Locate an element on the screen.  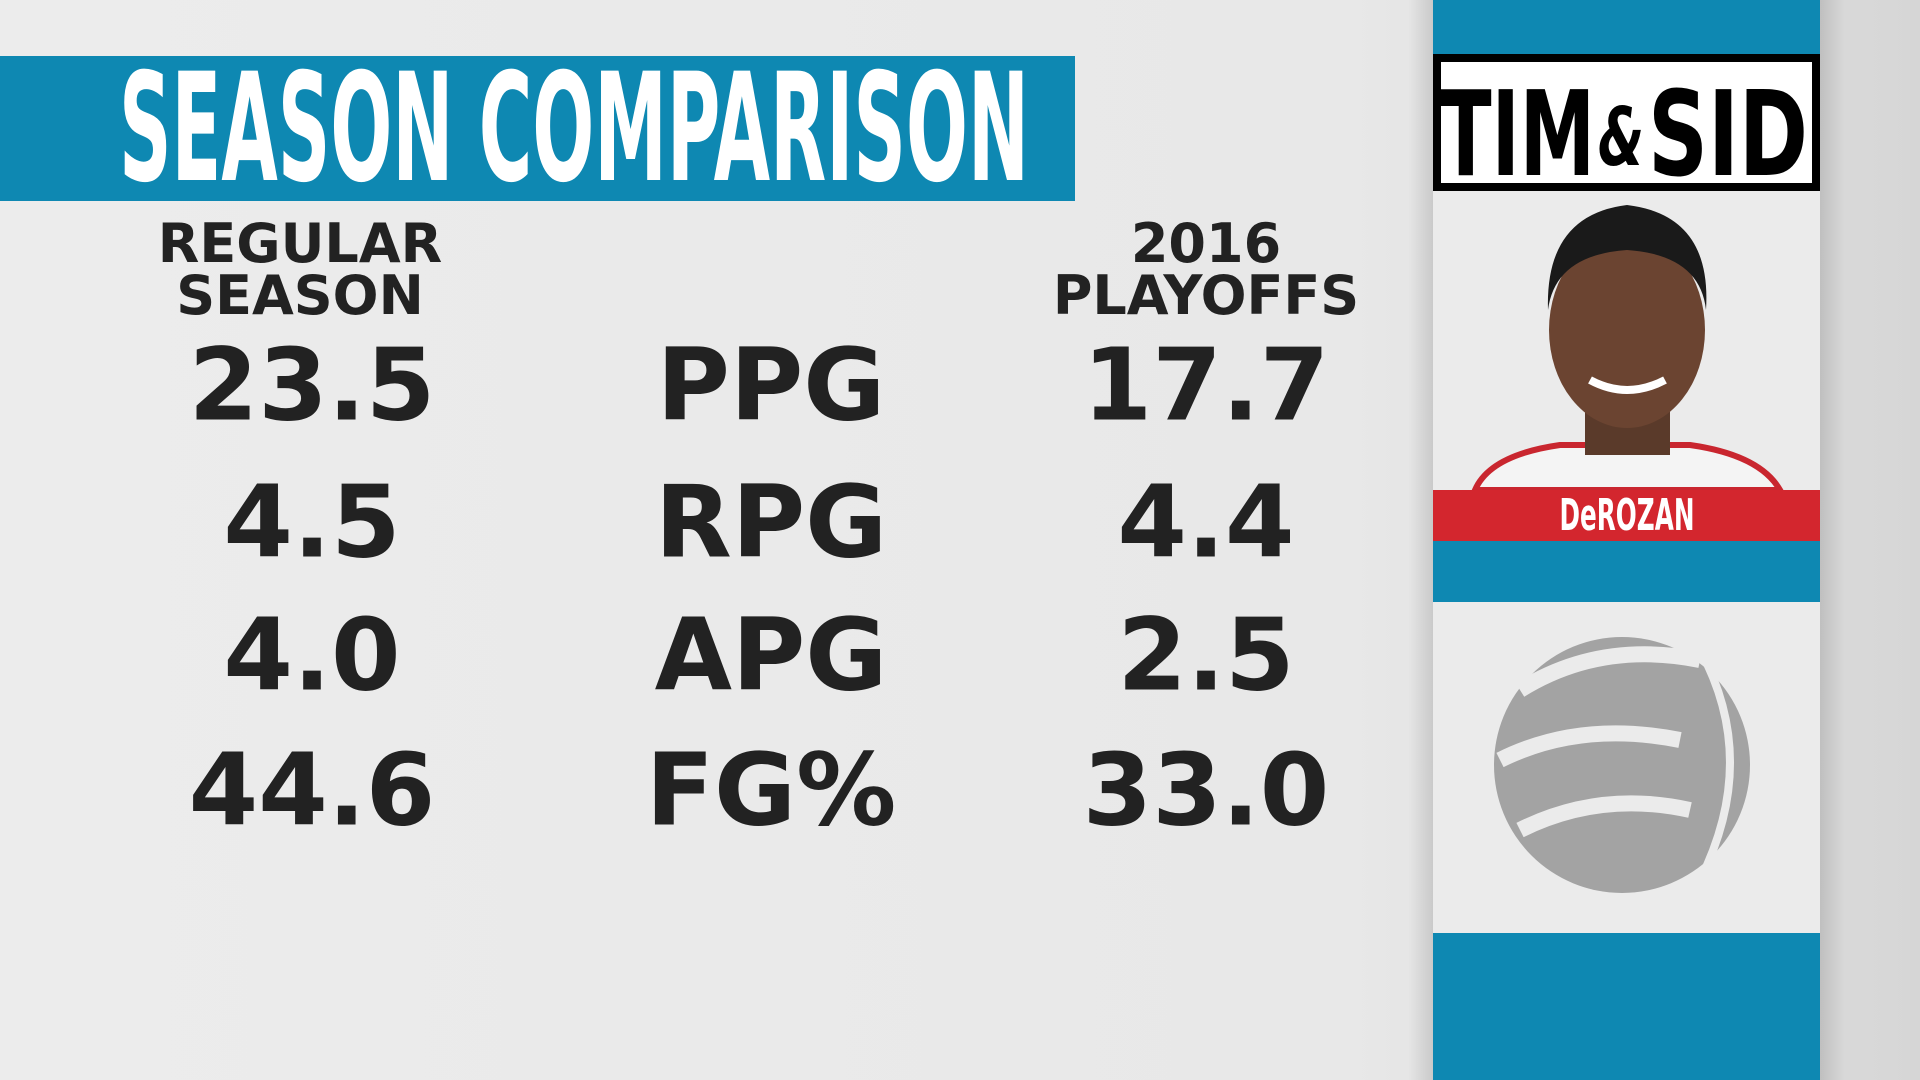
playoff-value: 4.4 is located at coordinates (1205, 521).